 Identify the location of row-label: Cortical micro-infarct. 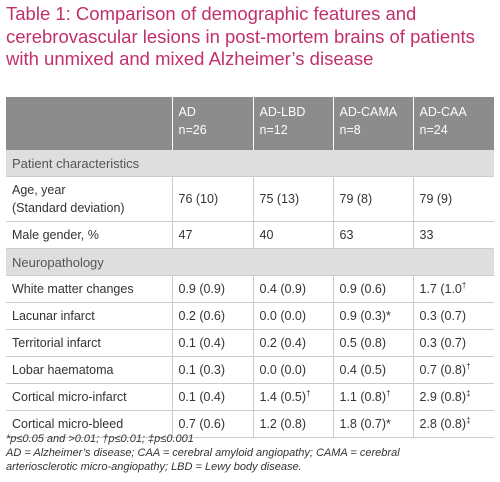
(89, 397).